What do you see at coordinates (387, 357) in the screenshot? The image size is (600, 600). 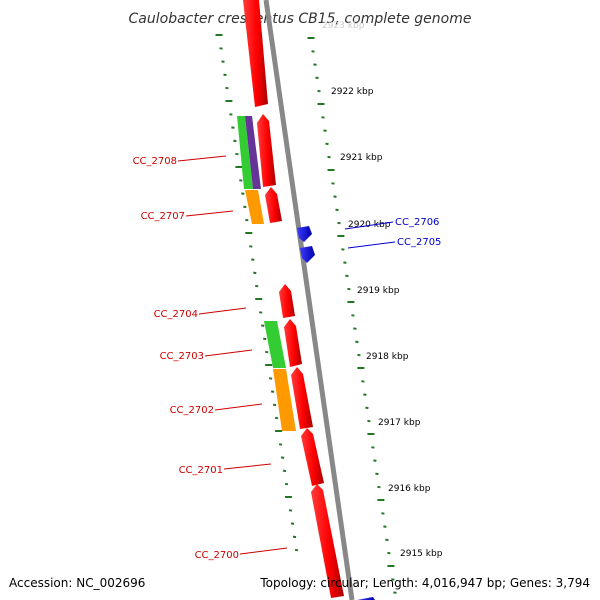 I see `ruler-label: 2918 kbp` at bounding box center [387, 357].